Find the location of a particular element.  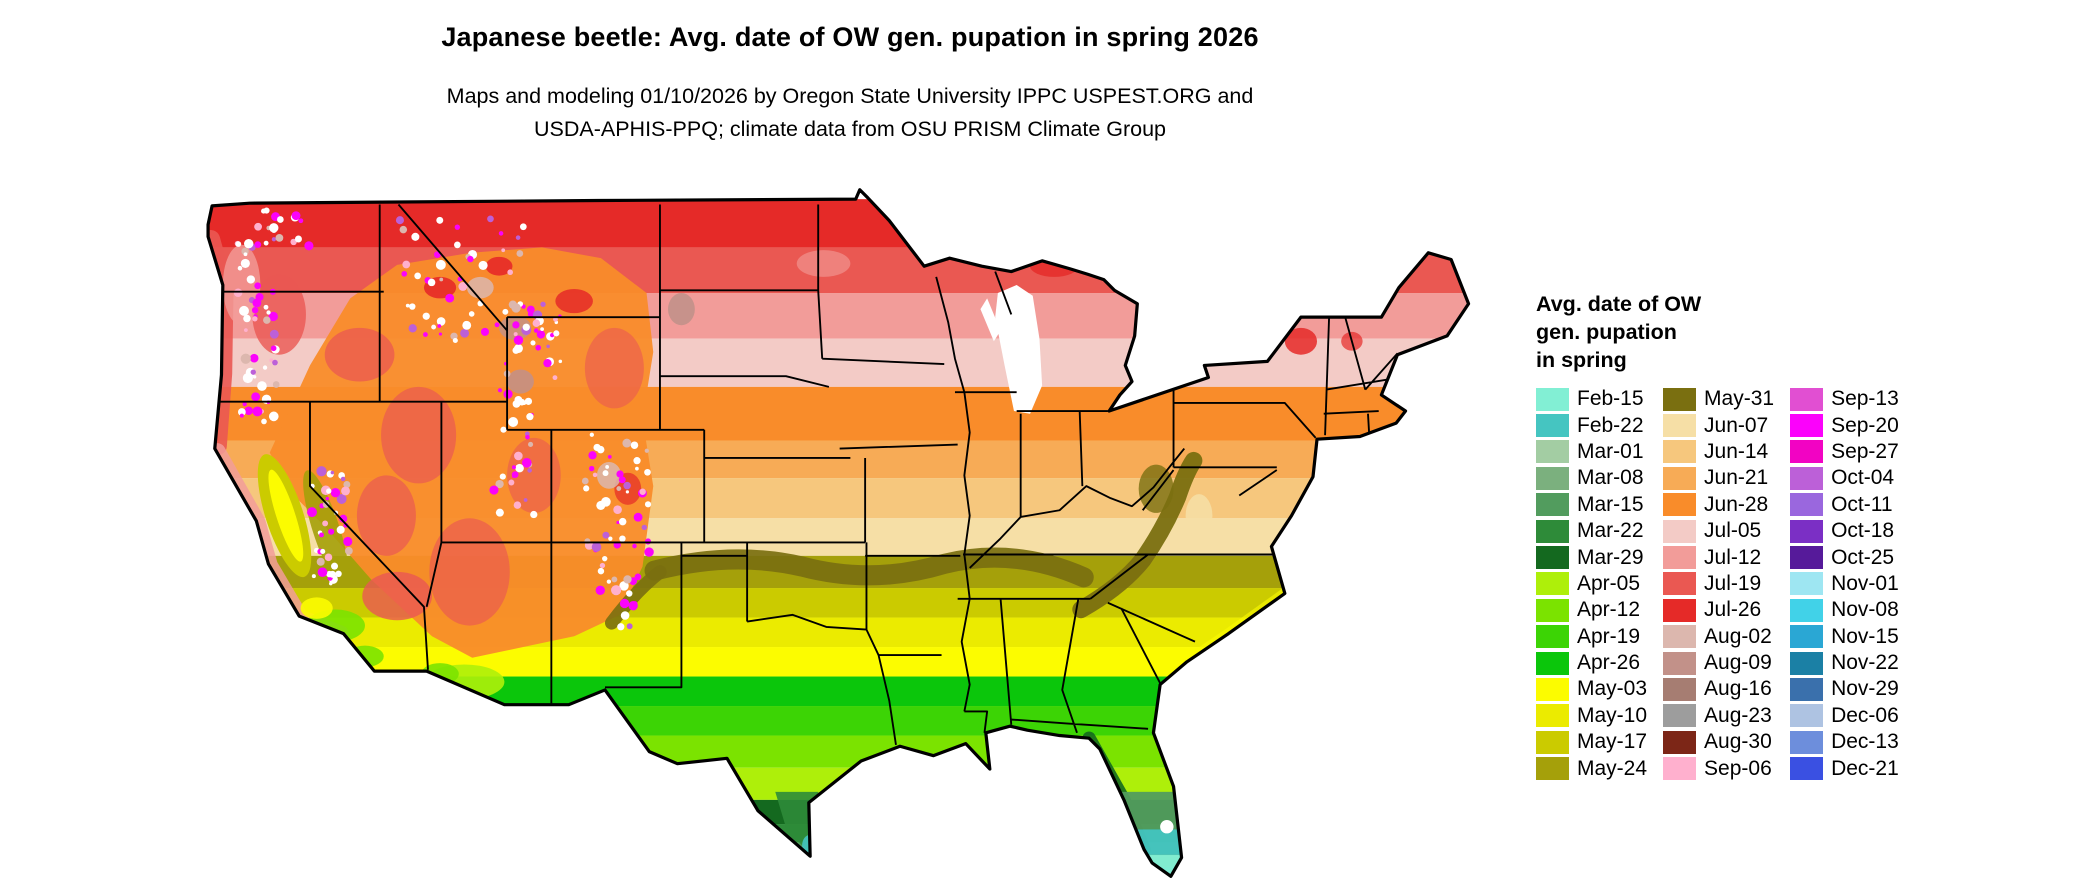

legend-entry: Mar-29 is located at coordinates (1591, 557).